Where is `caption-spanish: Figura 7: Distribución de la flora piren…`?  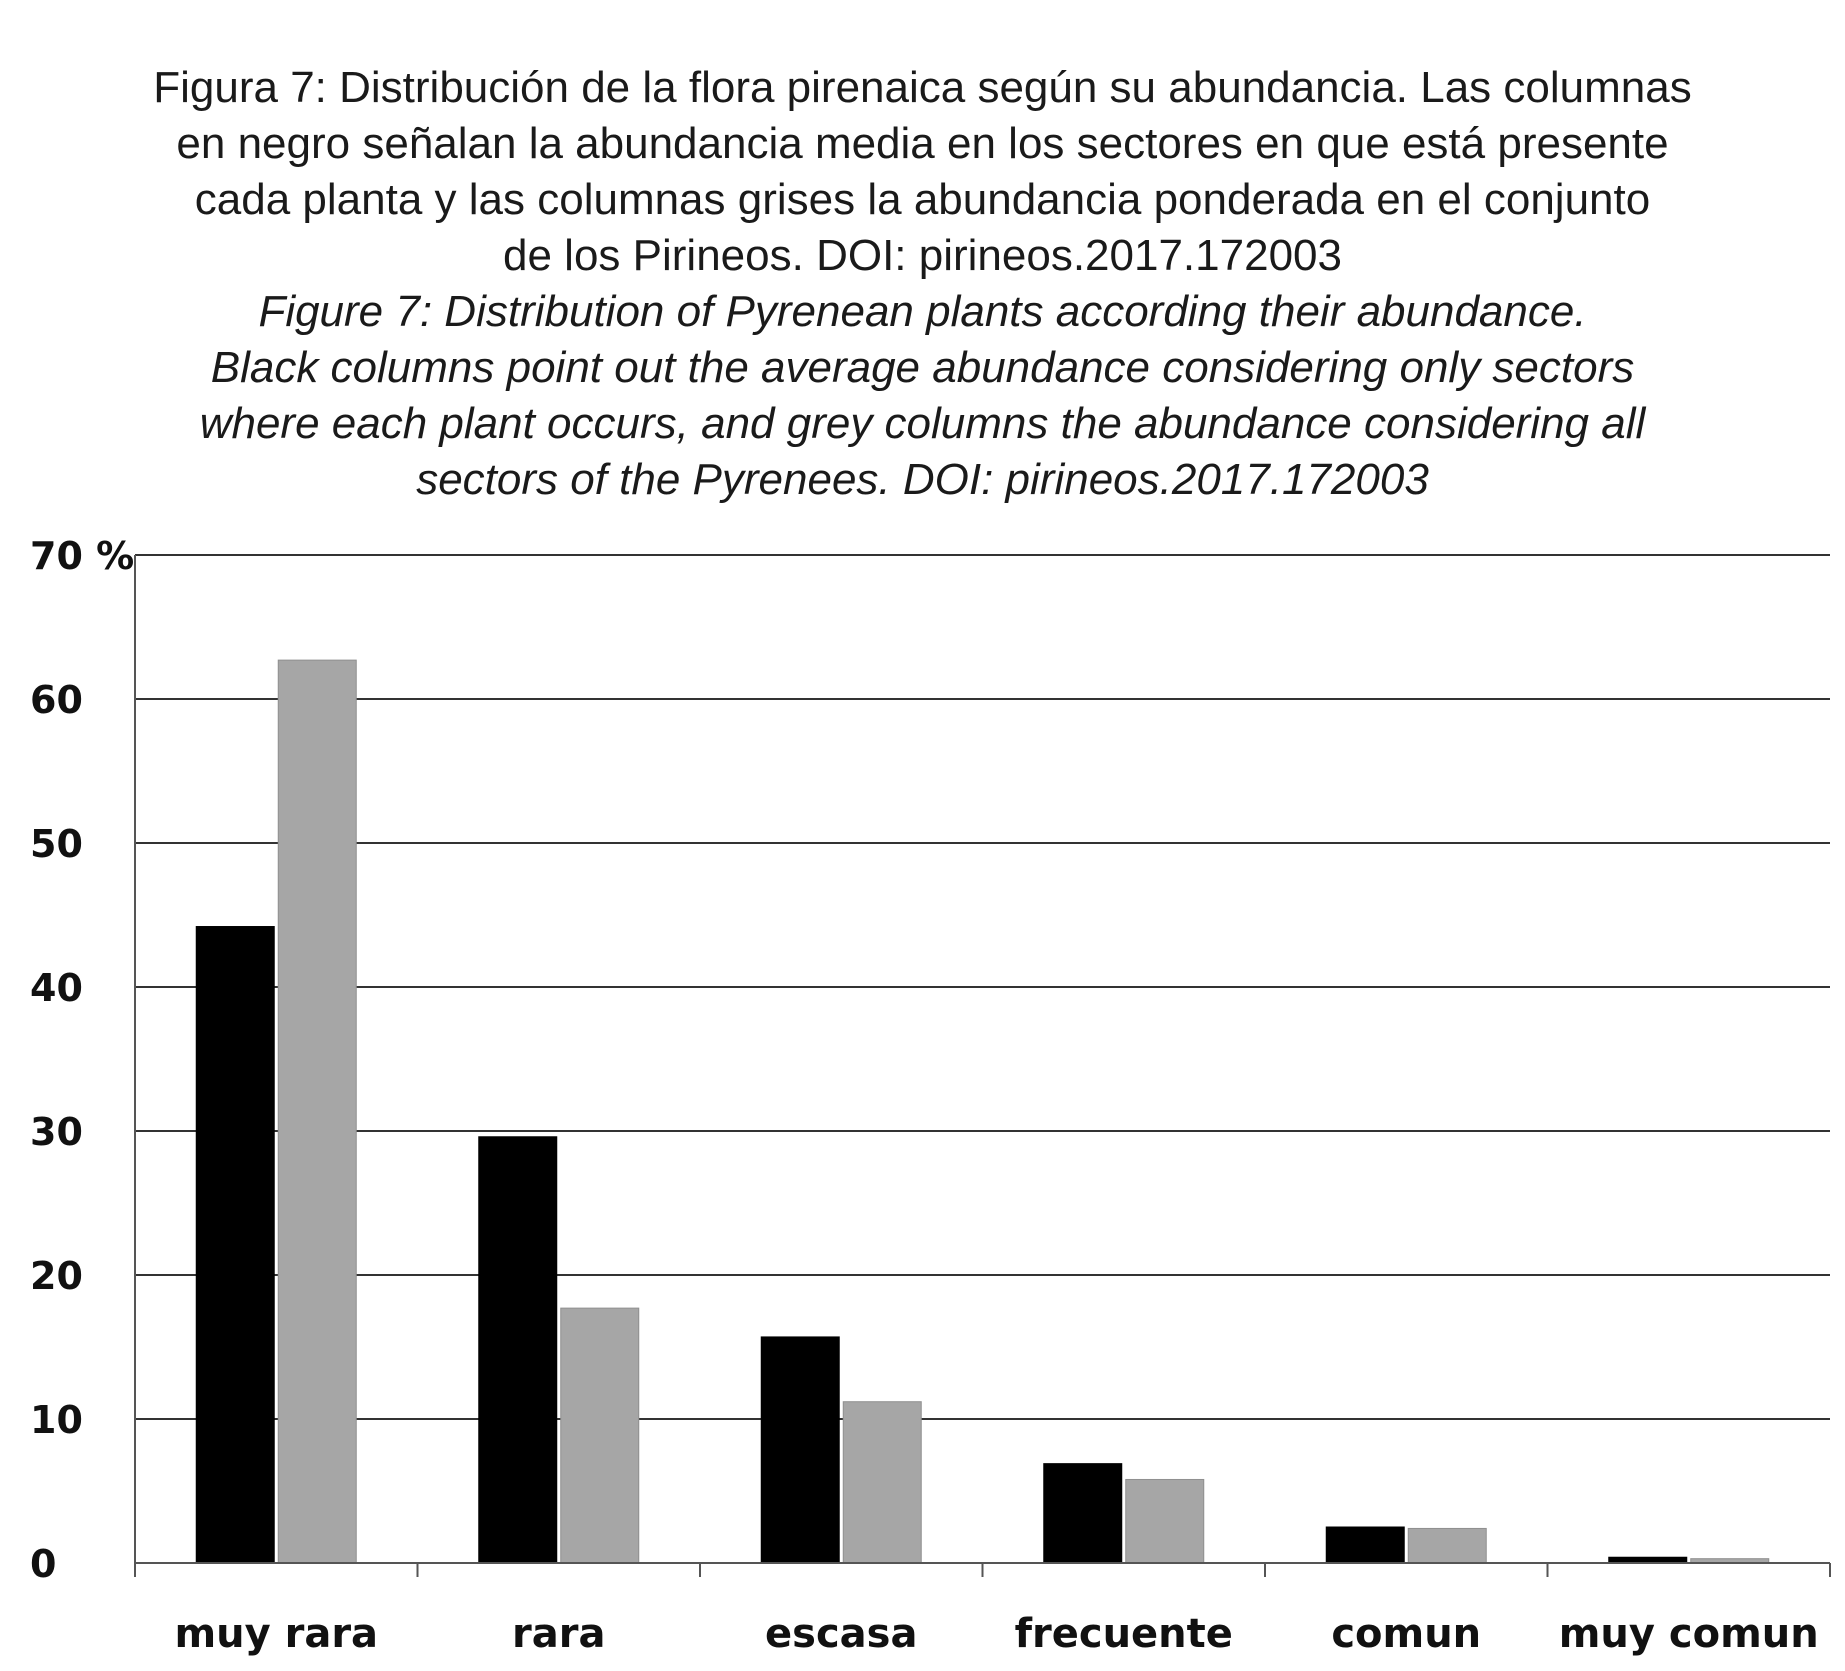
caption-spanish: Figura 7: Distribución de la flora piren… is located at coordinates (922, 172).